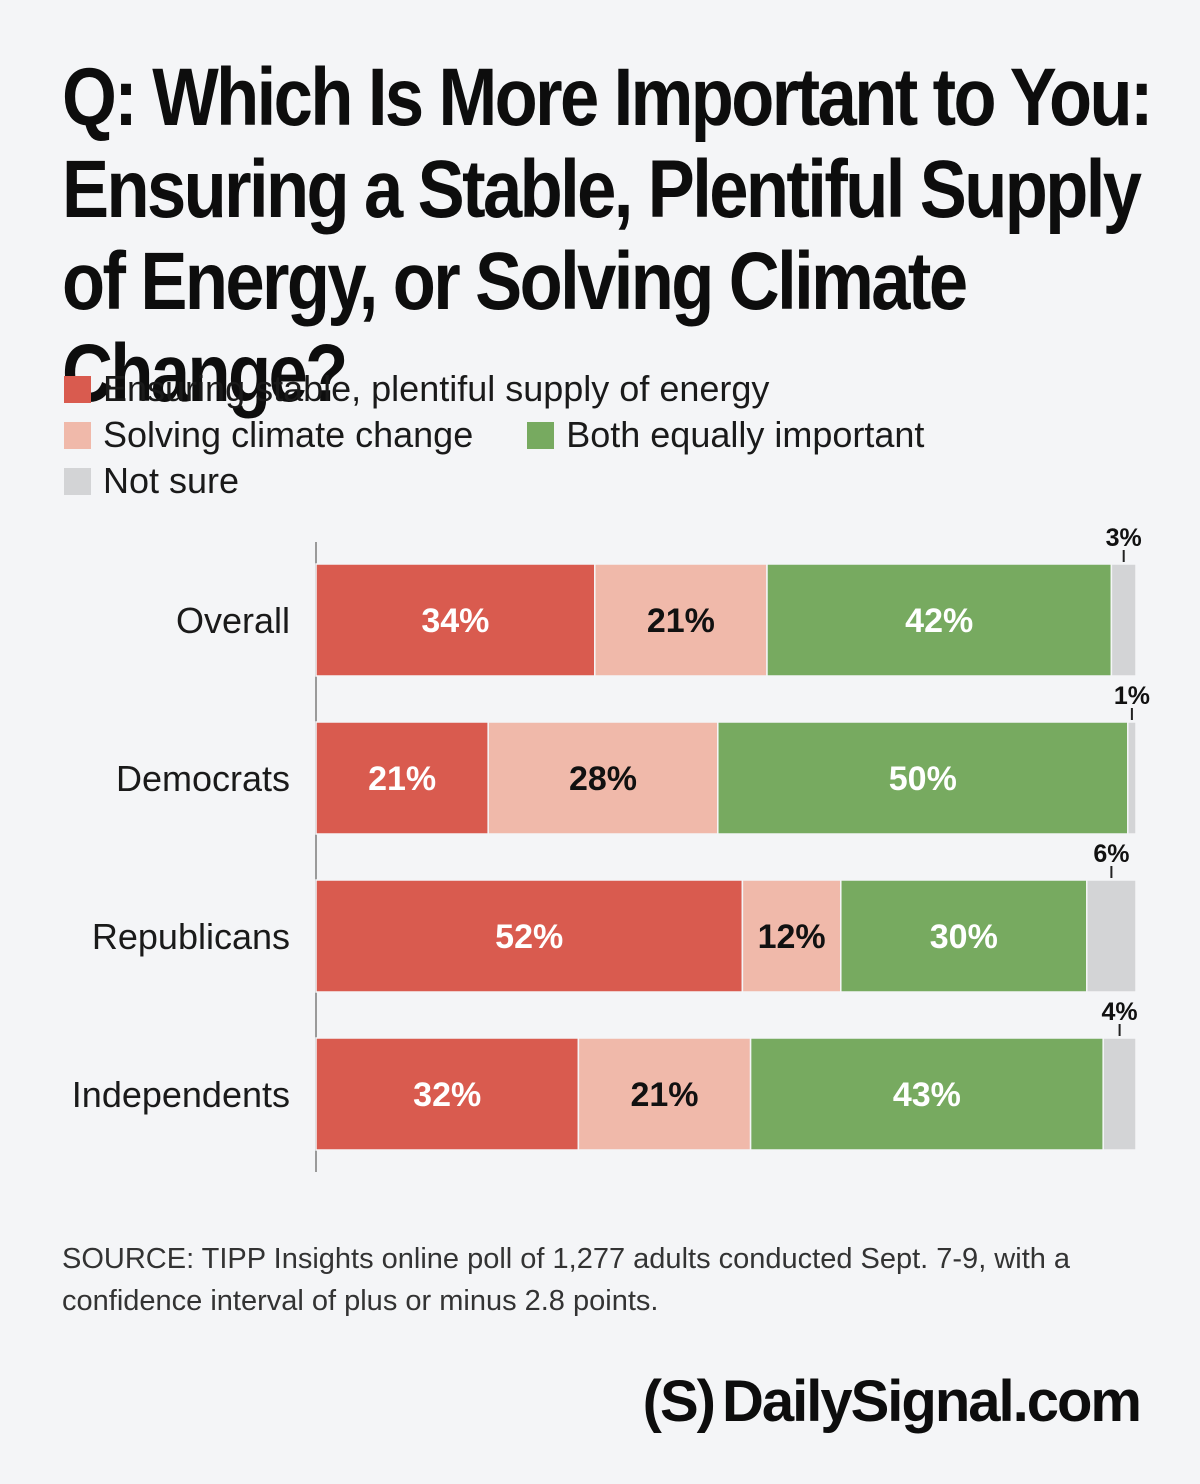 Image resolution: width=1200 pixels, height=1484 pixels. I want to click on legend-label-climate: Solving climate change, so click(288, 434).